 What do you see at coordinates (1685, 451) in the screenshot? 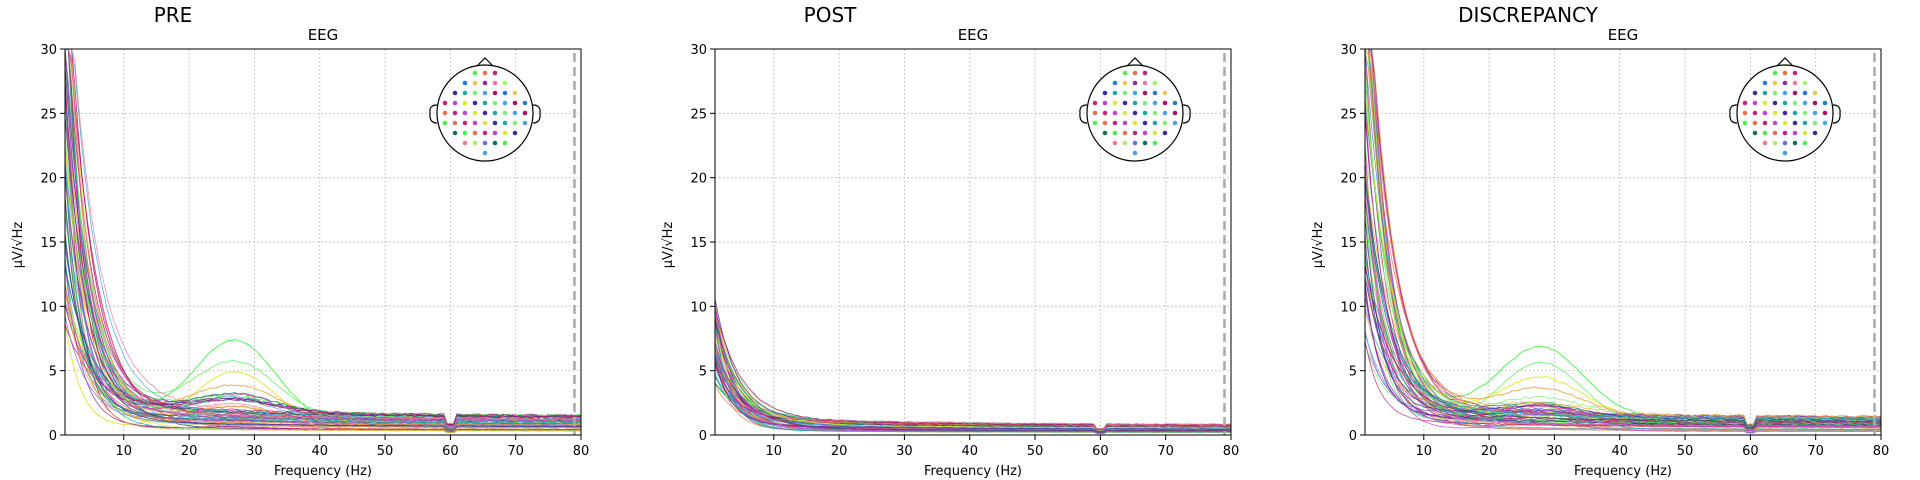
I see `x-tick-label: 50` at bounding box center [1685, 451].